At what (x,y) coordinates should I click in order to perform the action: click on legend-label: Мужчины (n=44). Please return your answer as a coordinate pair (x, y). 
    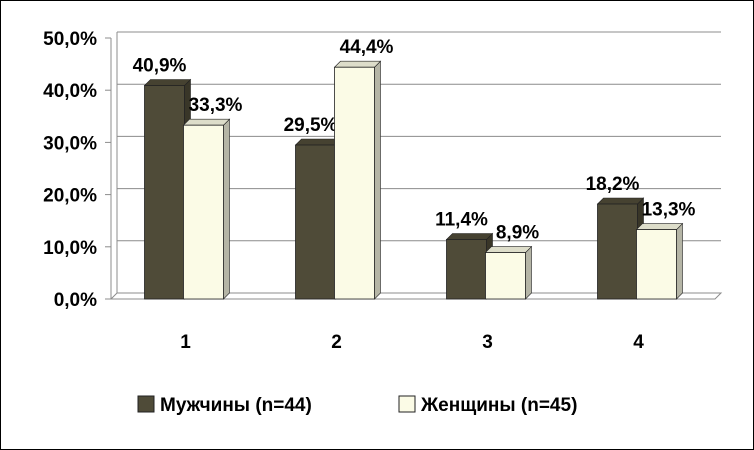
    Looking at the image, I should click on (236, 405).